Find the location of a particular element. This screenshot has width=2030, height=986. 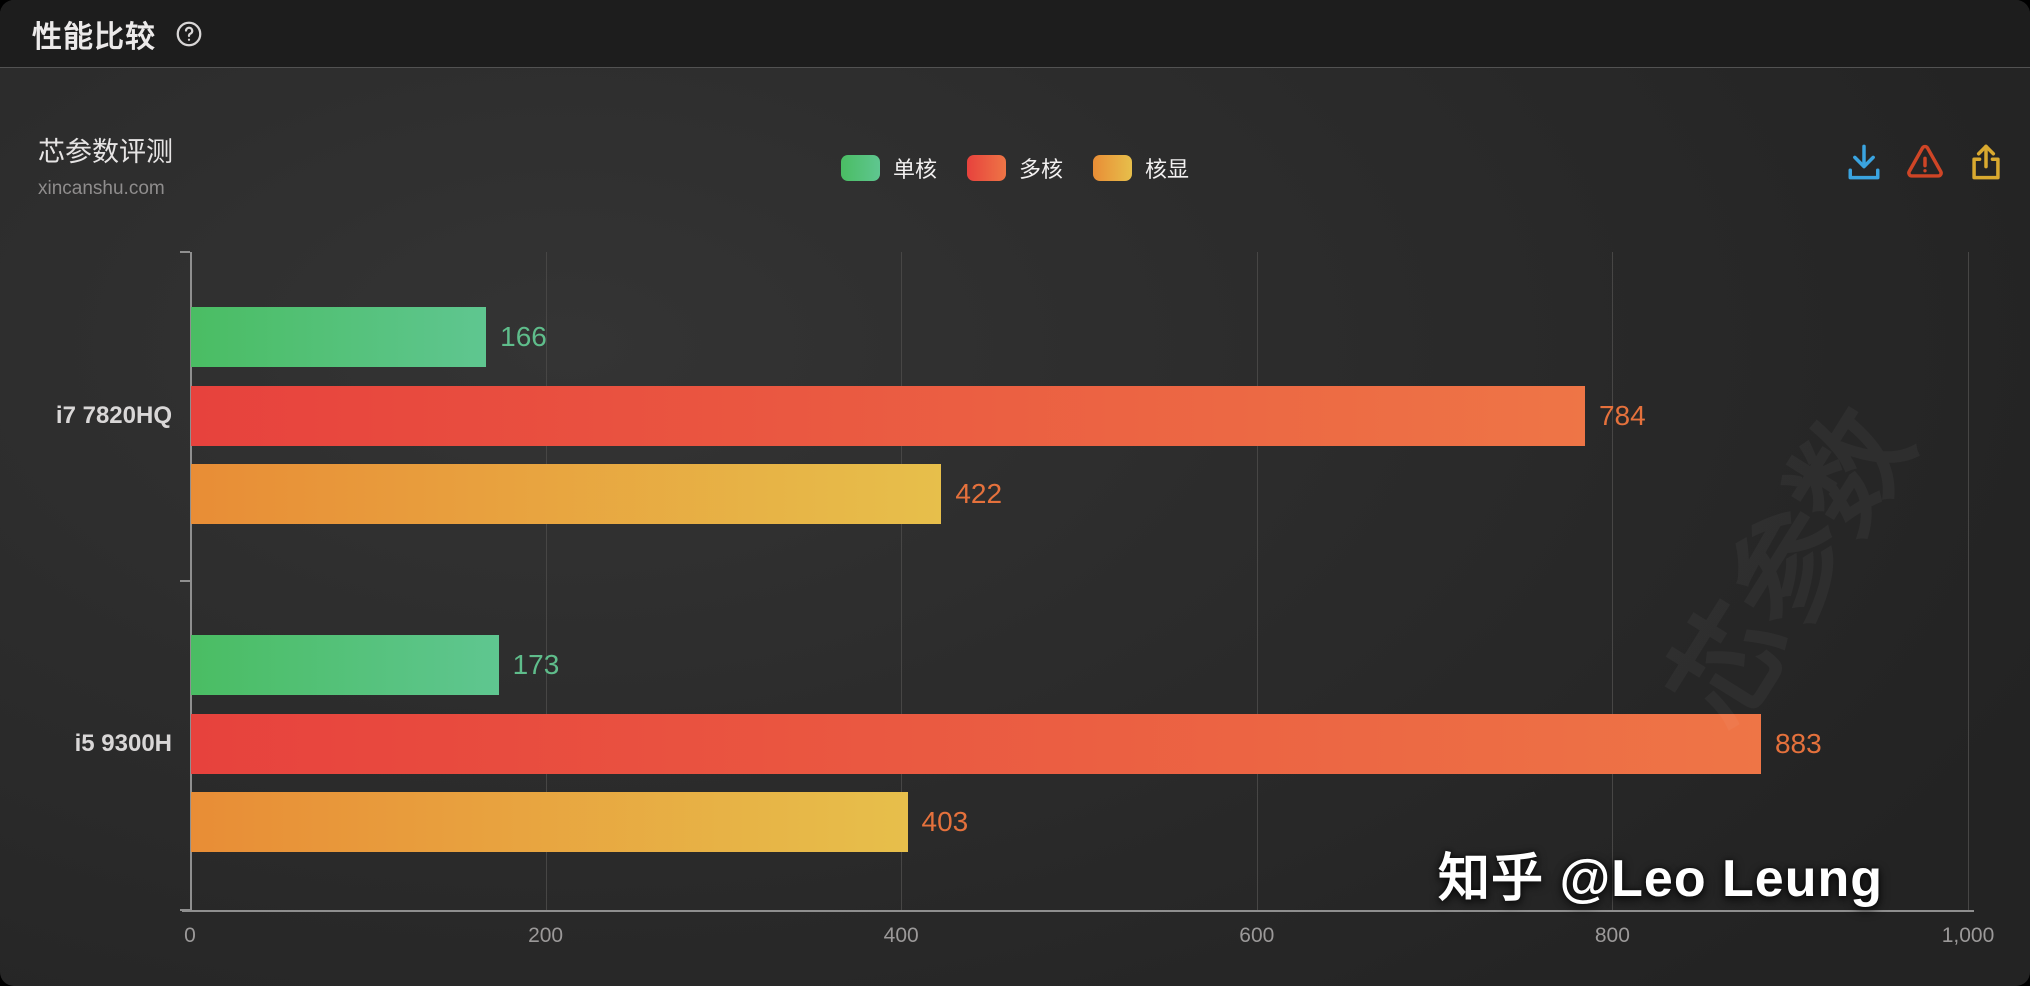

x-axis-line is located at coordinates (1078, 911).